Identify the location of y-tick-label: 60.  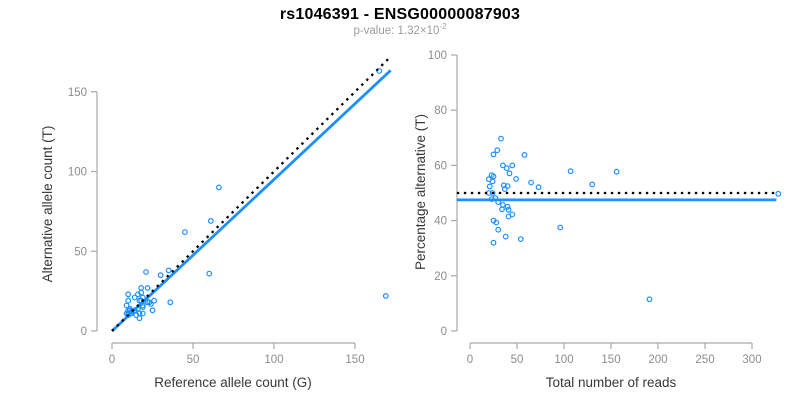
(440, 166).